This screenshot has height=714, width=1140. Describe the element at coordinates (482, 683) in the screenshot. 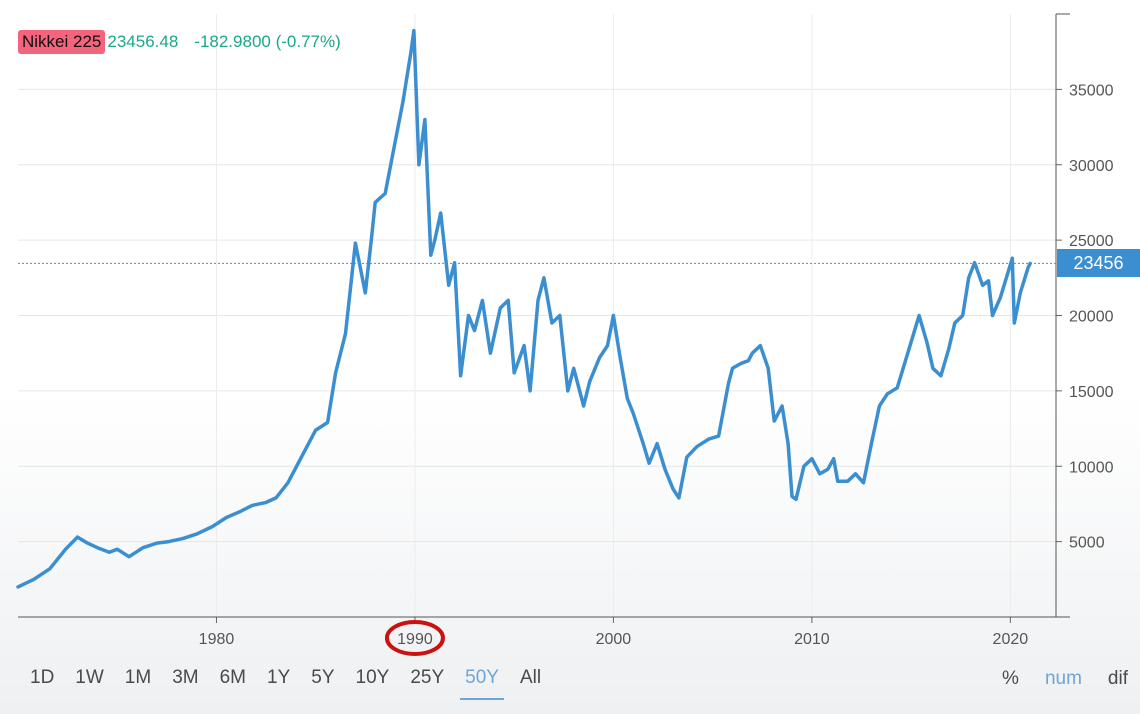

I see `range-button-50y: 50Y` at that location.